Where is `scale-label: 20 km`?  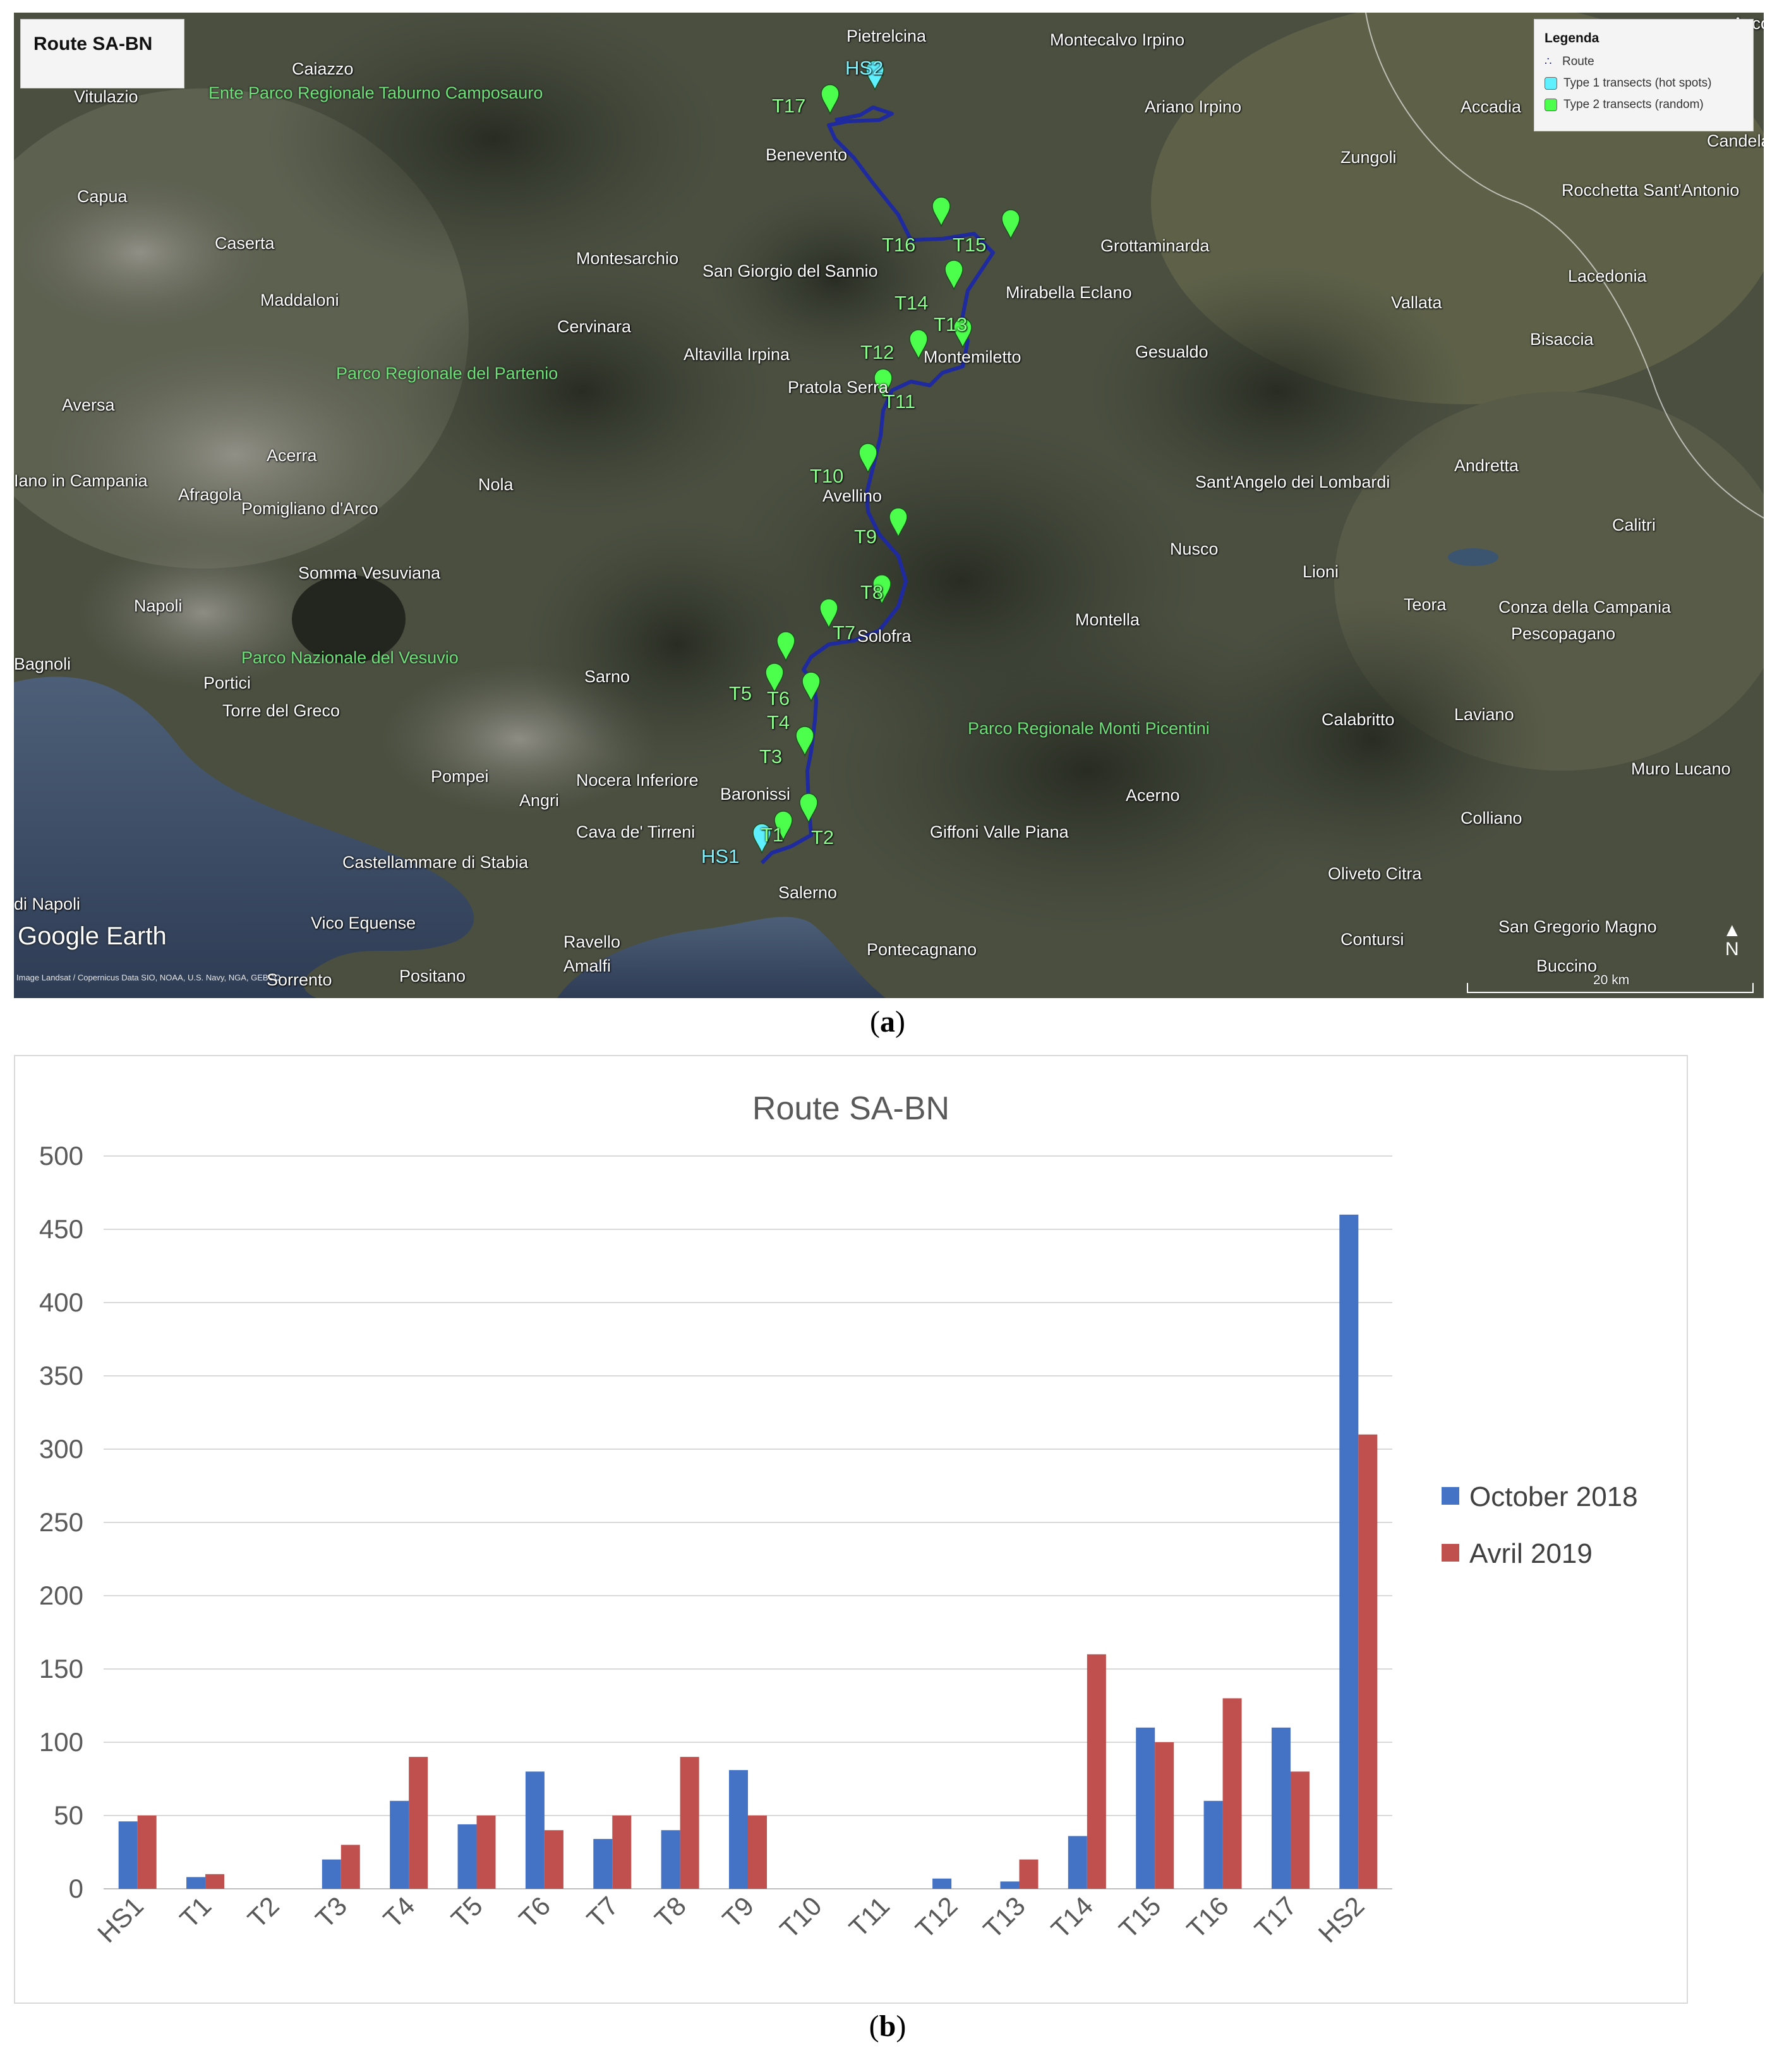
scale-label: 20 km is located at coordinates (1611, 980).